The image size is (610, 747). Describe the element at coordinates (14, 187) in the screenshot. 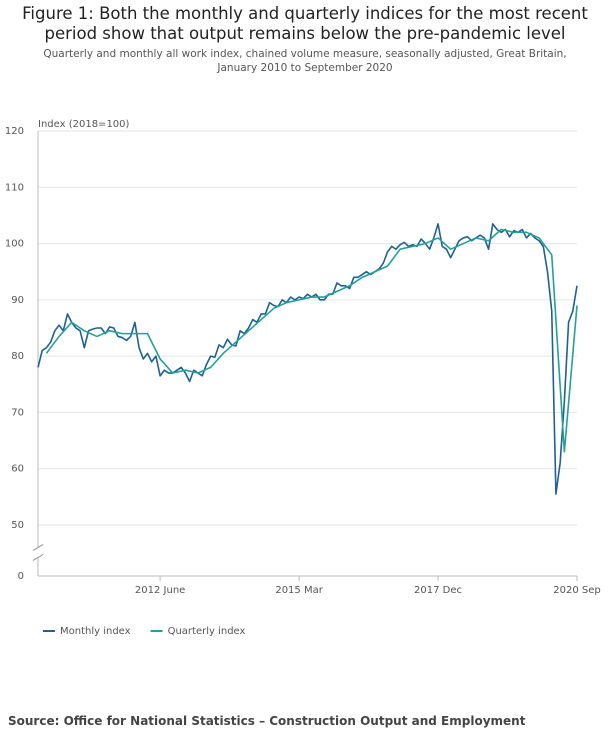

I see `y-tick-label: 110` at that location.